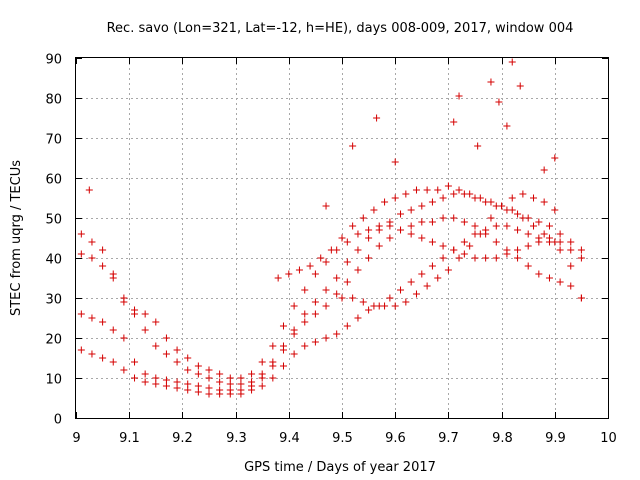 This screenshot has height=480, width=640. What do you see at coordinates (53, 60) in the screenshot?
I see `y-tick-label: 90` at bounding box center [53, 60].